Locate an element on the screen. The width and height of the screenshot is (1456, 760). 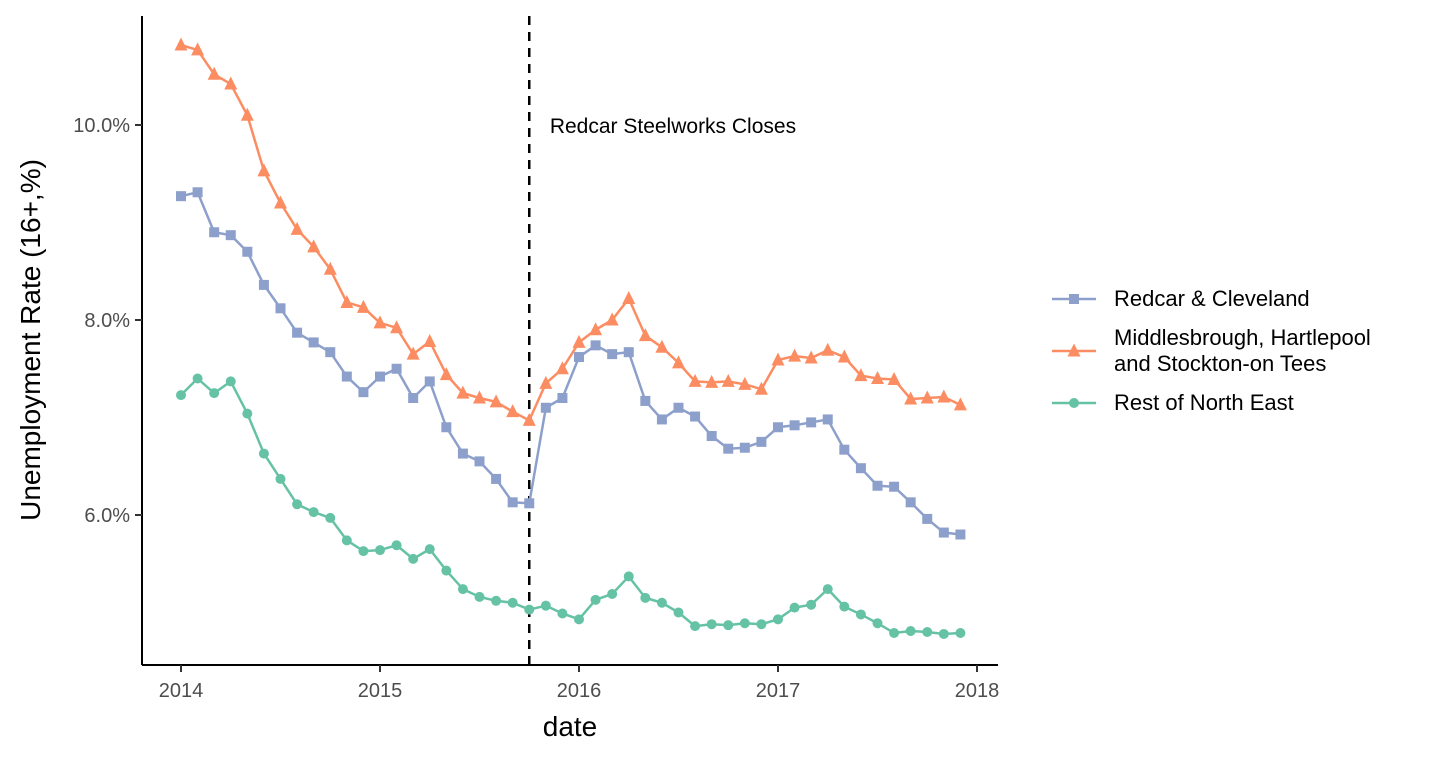
x-ticks: 2014 2015 2016 2017 2018 is located at coordinates (579, 683).